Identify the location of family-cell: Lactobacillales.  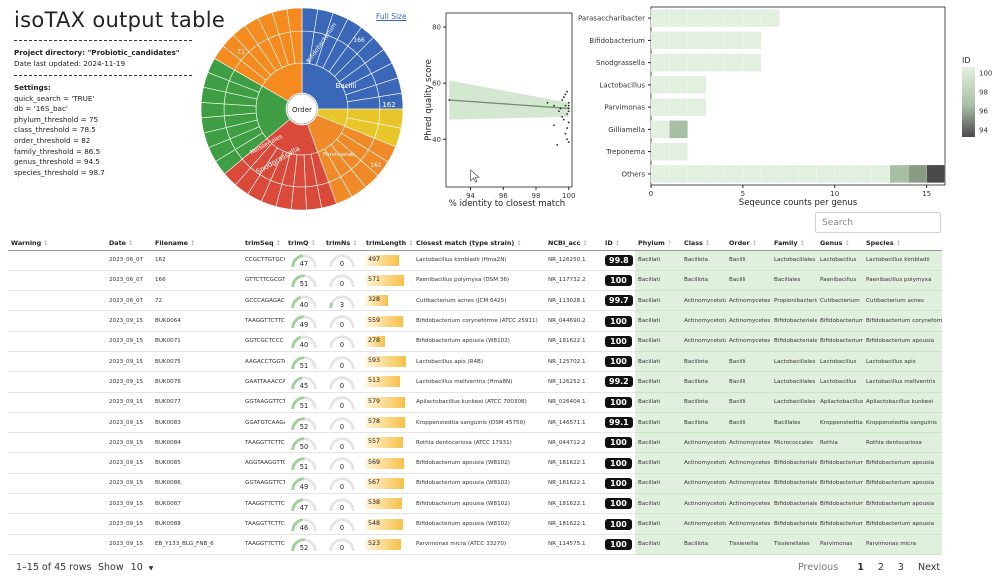
(794, 260).